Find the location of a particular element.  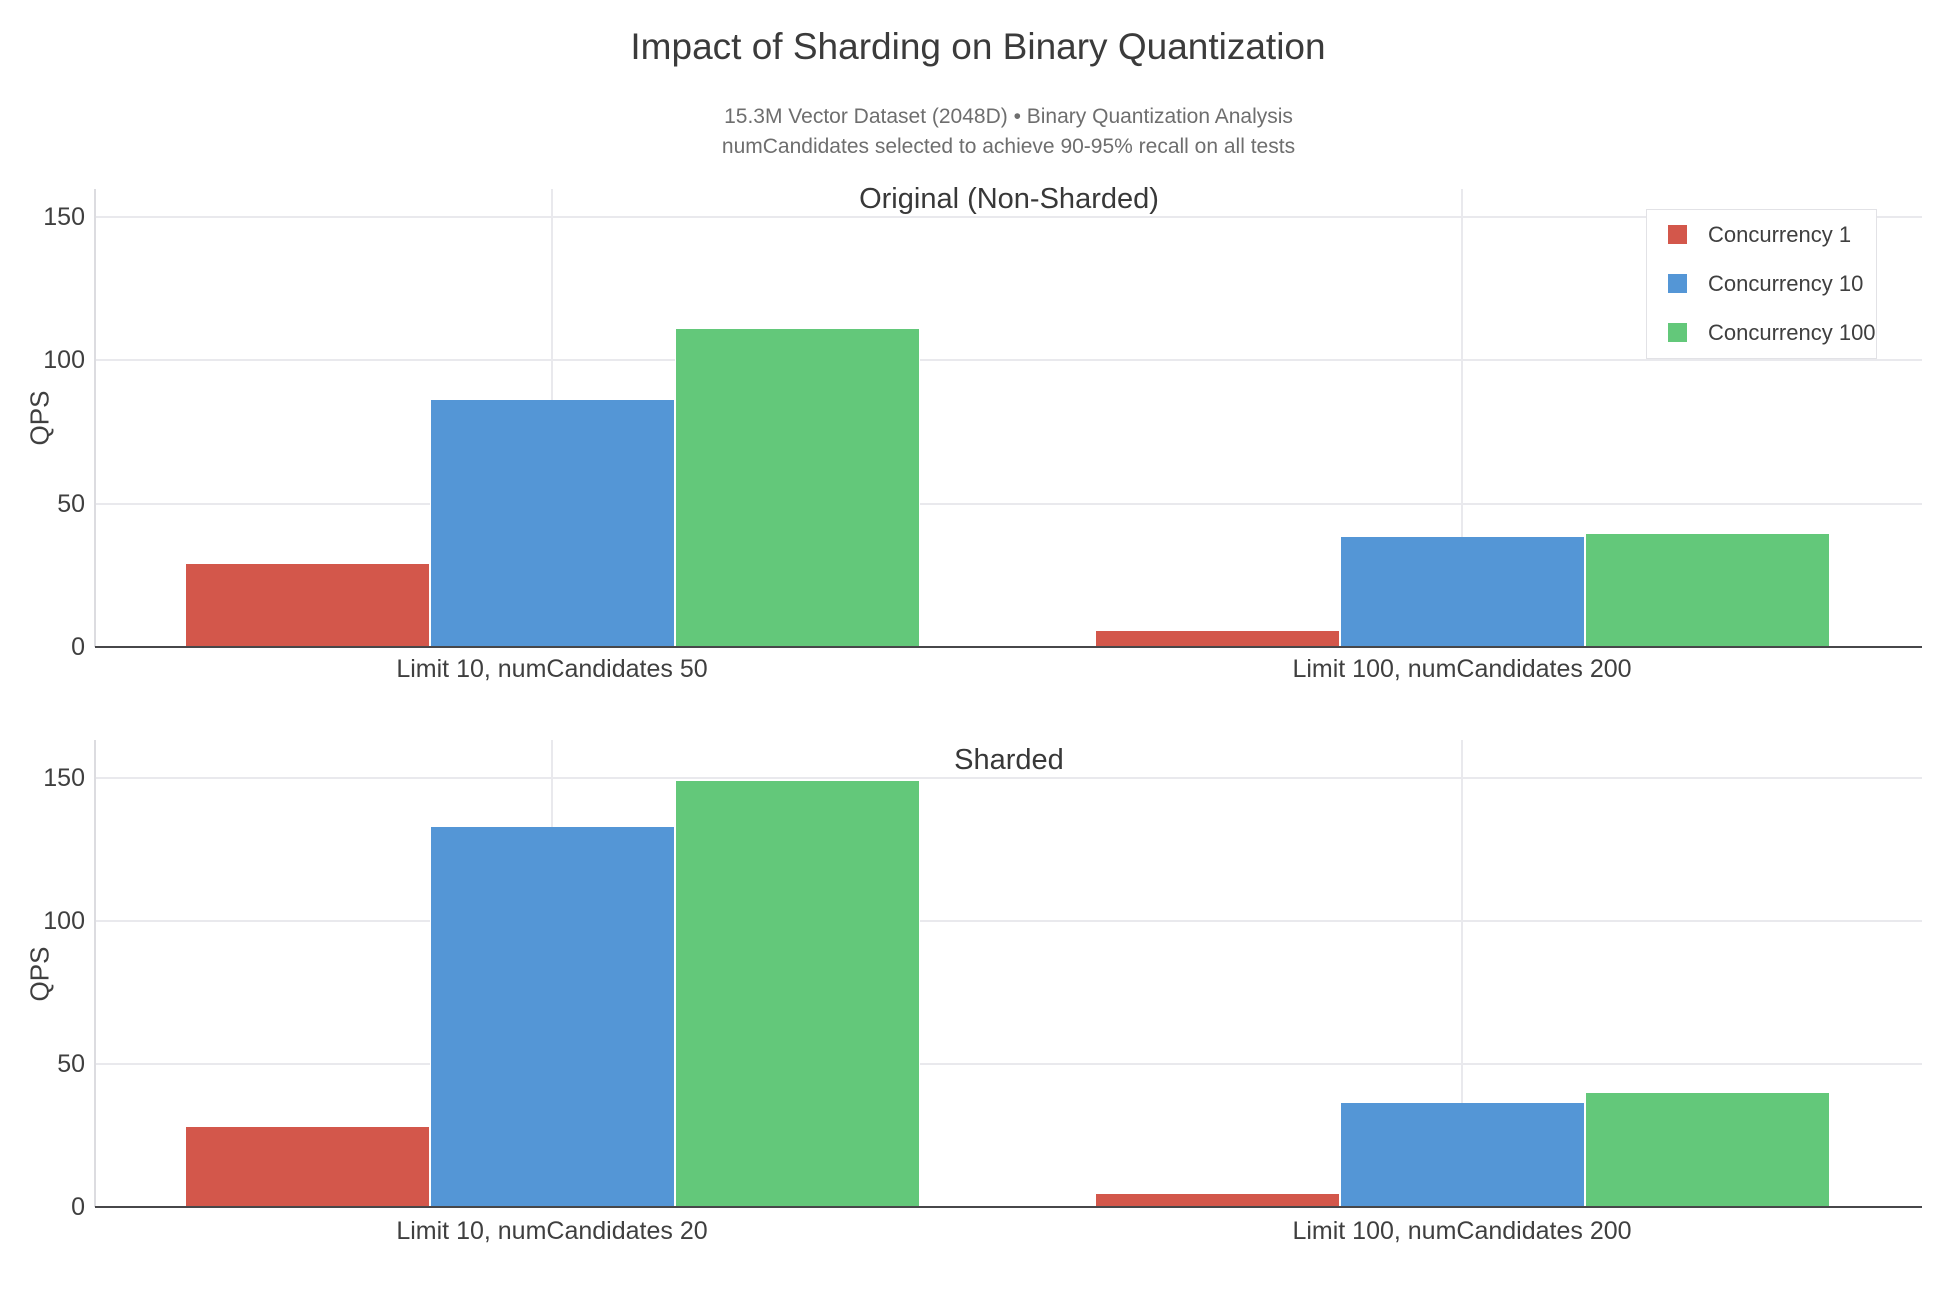

y-axis-title: QPS is located at coordinates (39, 974).